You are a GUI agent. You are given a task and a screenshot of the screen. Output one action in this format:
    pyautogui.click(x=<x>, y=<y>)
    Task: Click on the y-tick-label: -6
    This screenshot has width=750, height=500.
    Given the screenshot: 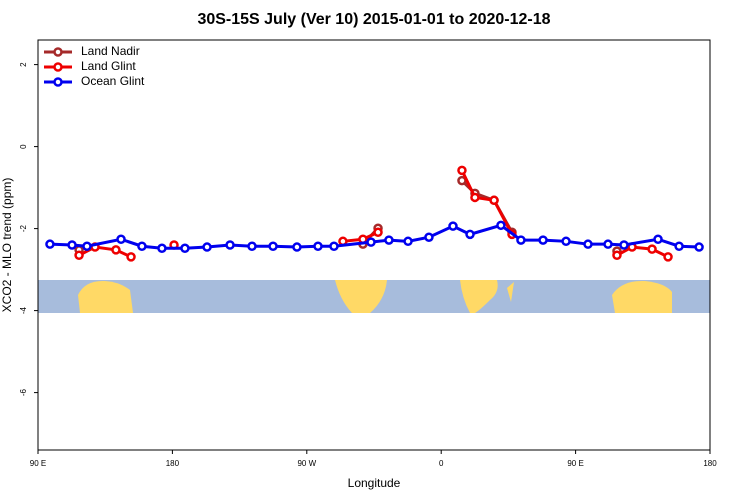 What is the action you would take?
    pyautogui.click(x=23, y=392)
    